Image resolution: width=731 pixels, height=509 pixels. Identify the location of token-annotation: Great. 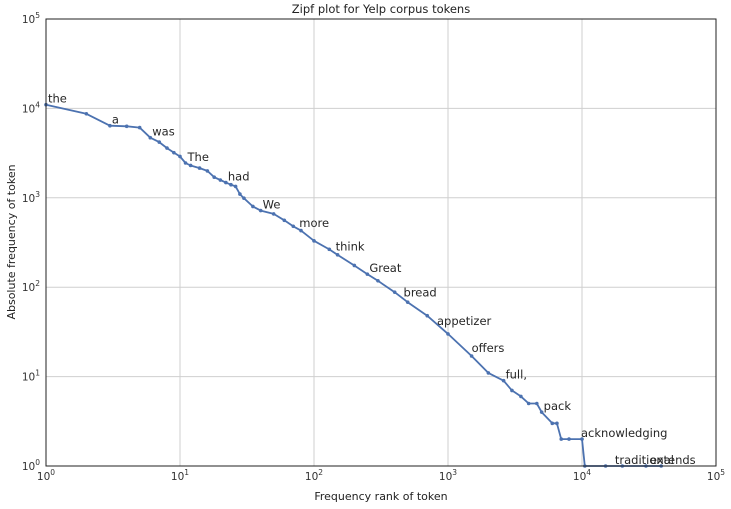
(385, 268).